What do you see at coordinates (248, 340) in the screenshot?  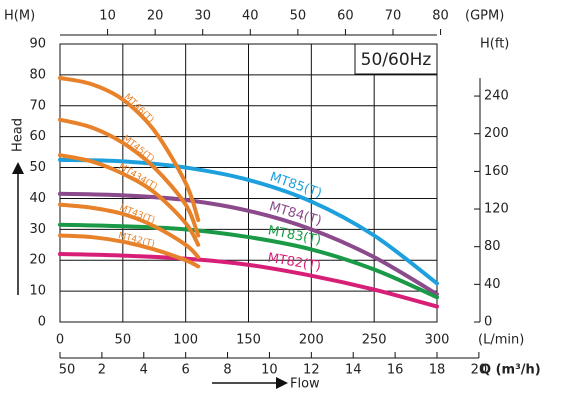 I see `x-tick-label: 150` at bounding box center [248, 340].